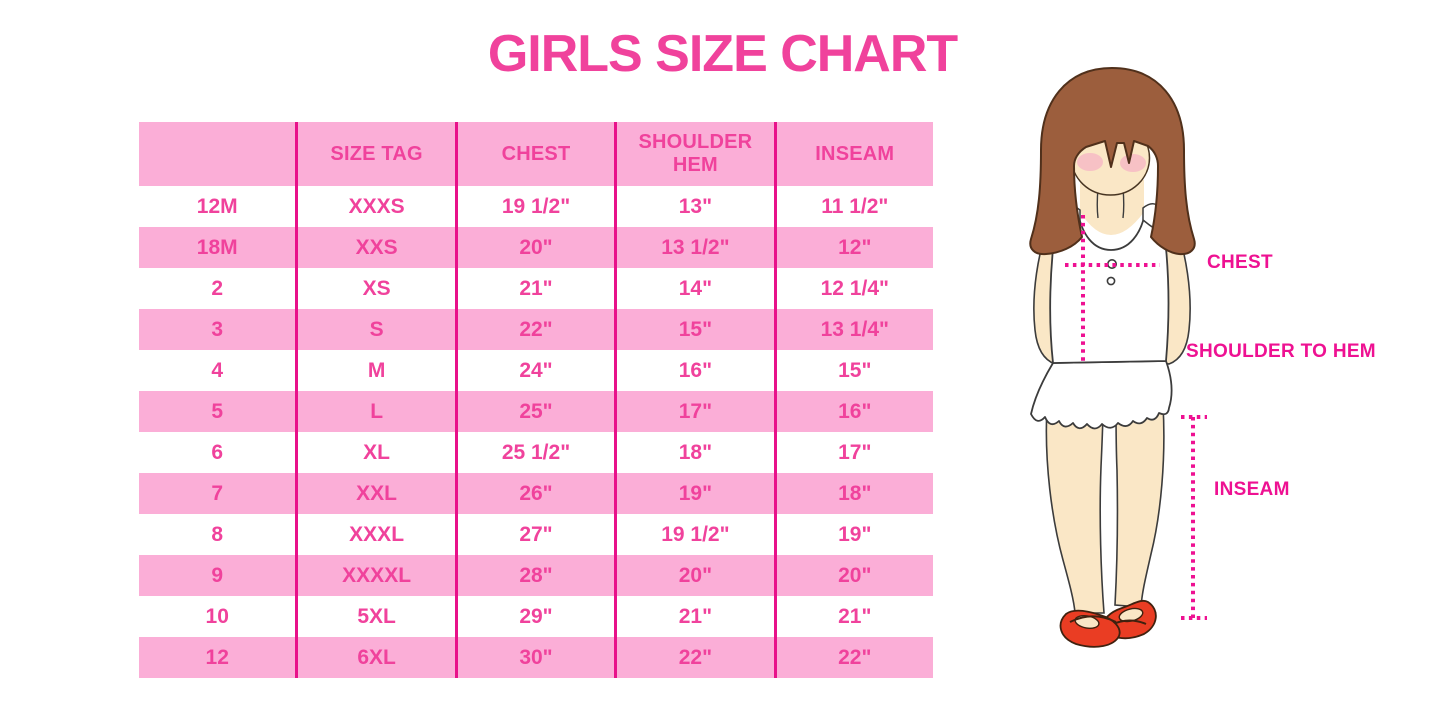 This screenshot has height=723, width=1445. What do you see at coordinates (217, 411) in the screenshot?
I see `table-cell: 5` at bounding box center [217, 411].